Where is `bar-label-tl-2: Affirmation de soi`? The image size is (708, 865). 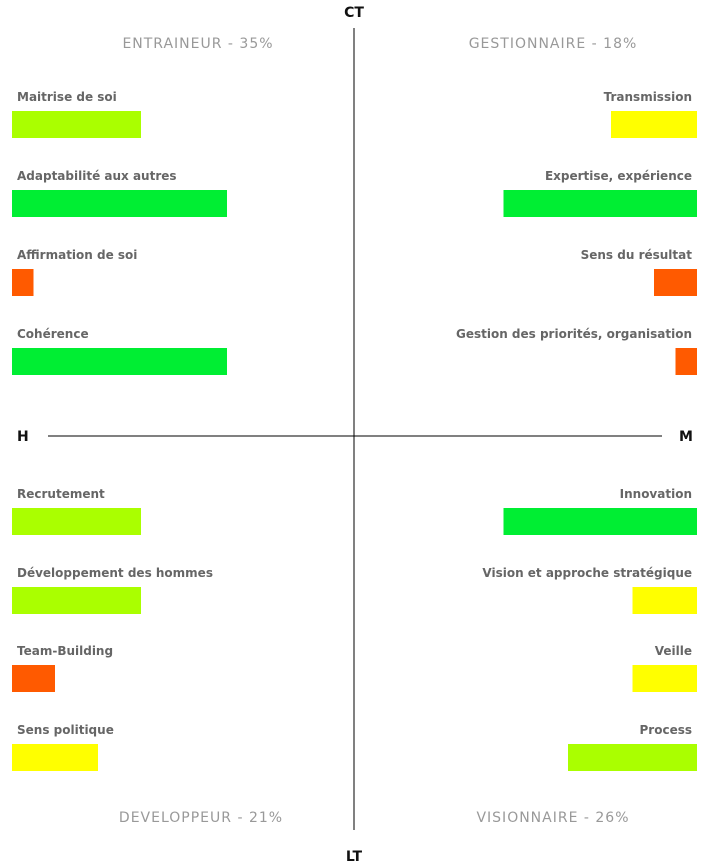
bar-label-tl-2: Affirmation de soi is located at coordinates (77, 255).